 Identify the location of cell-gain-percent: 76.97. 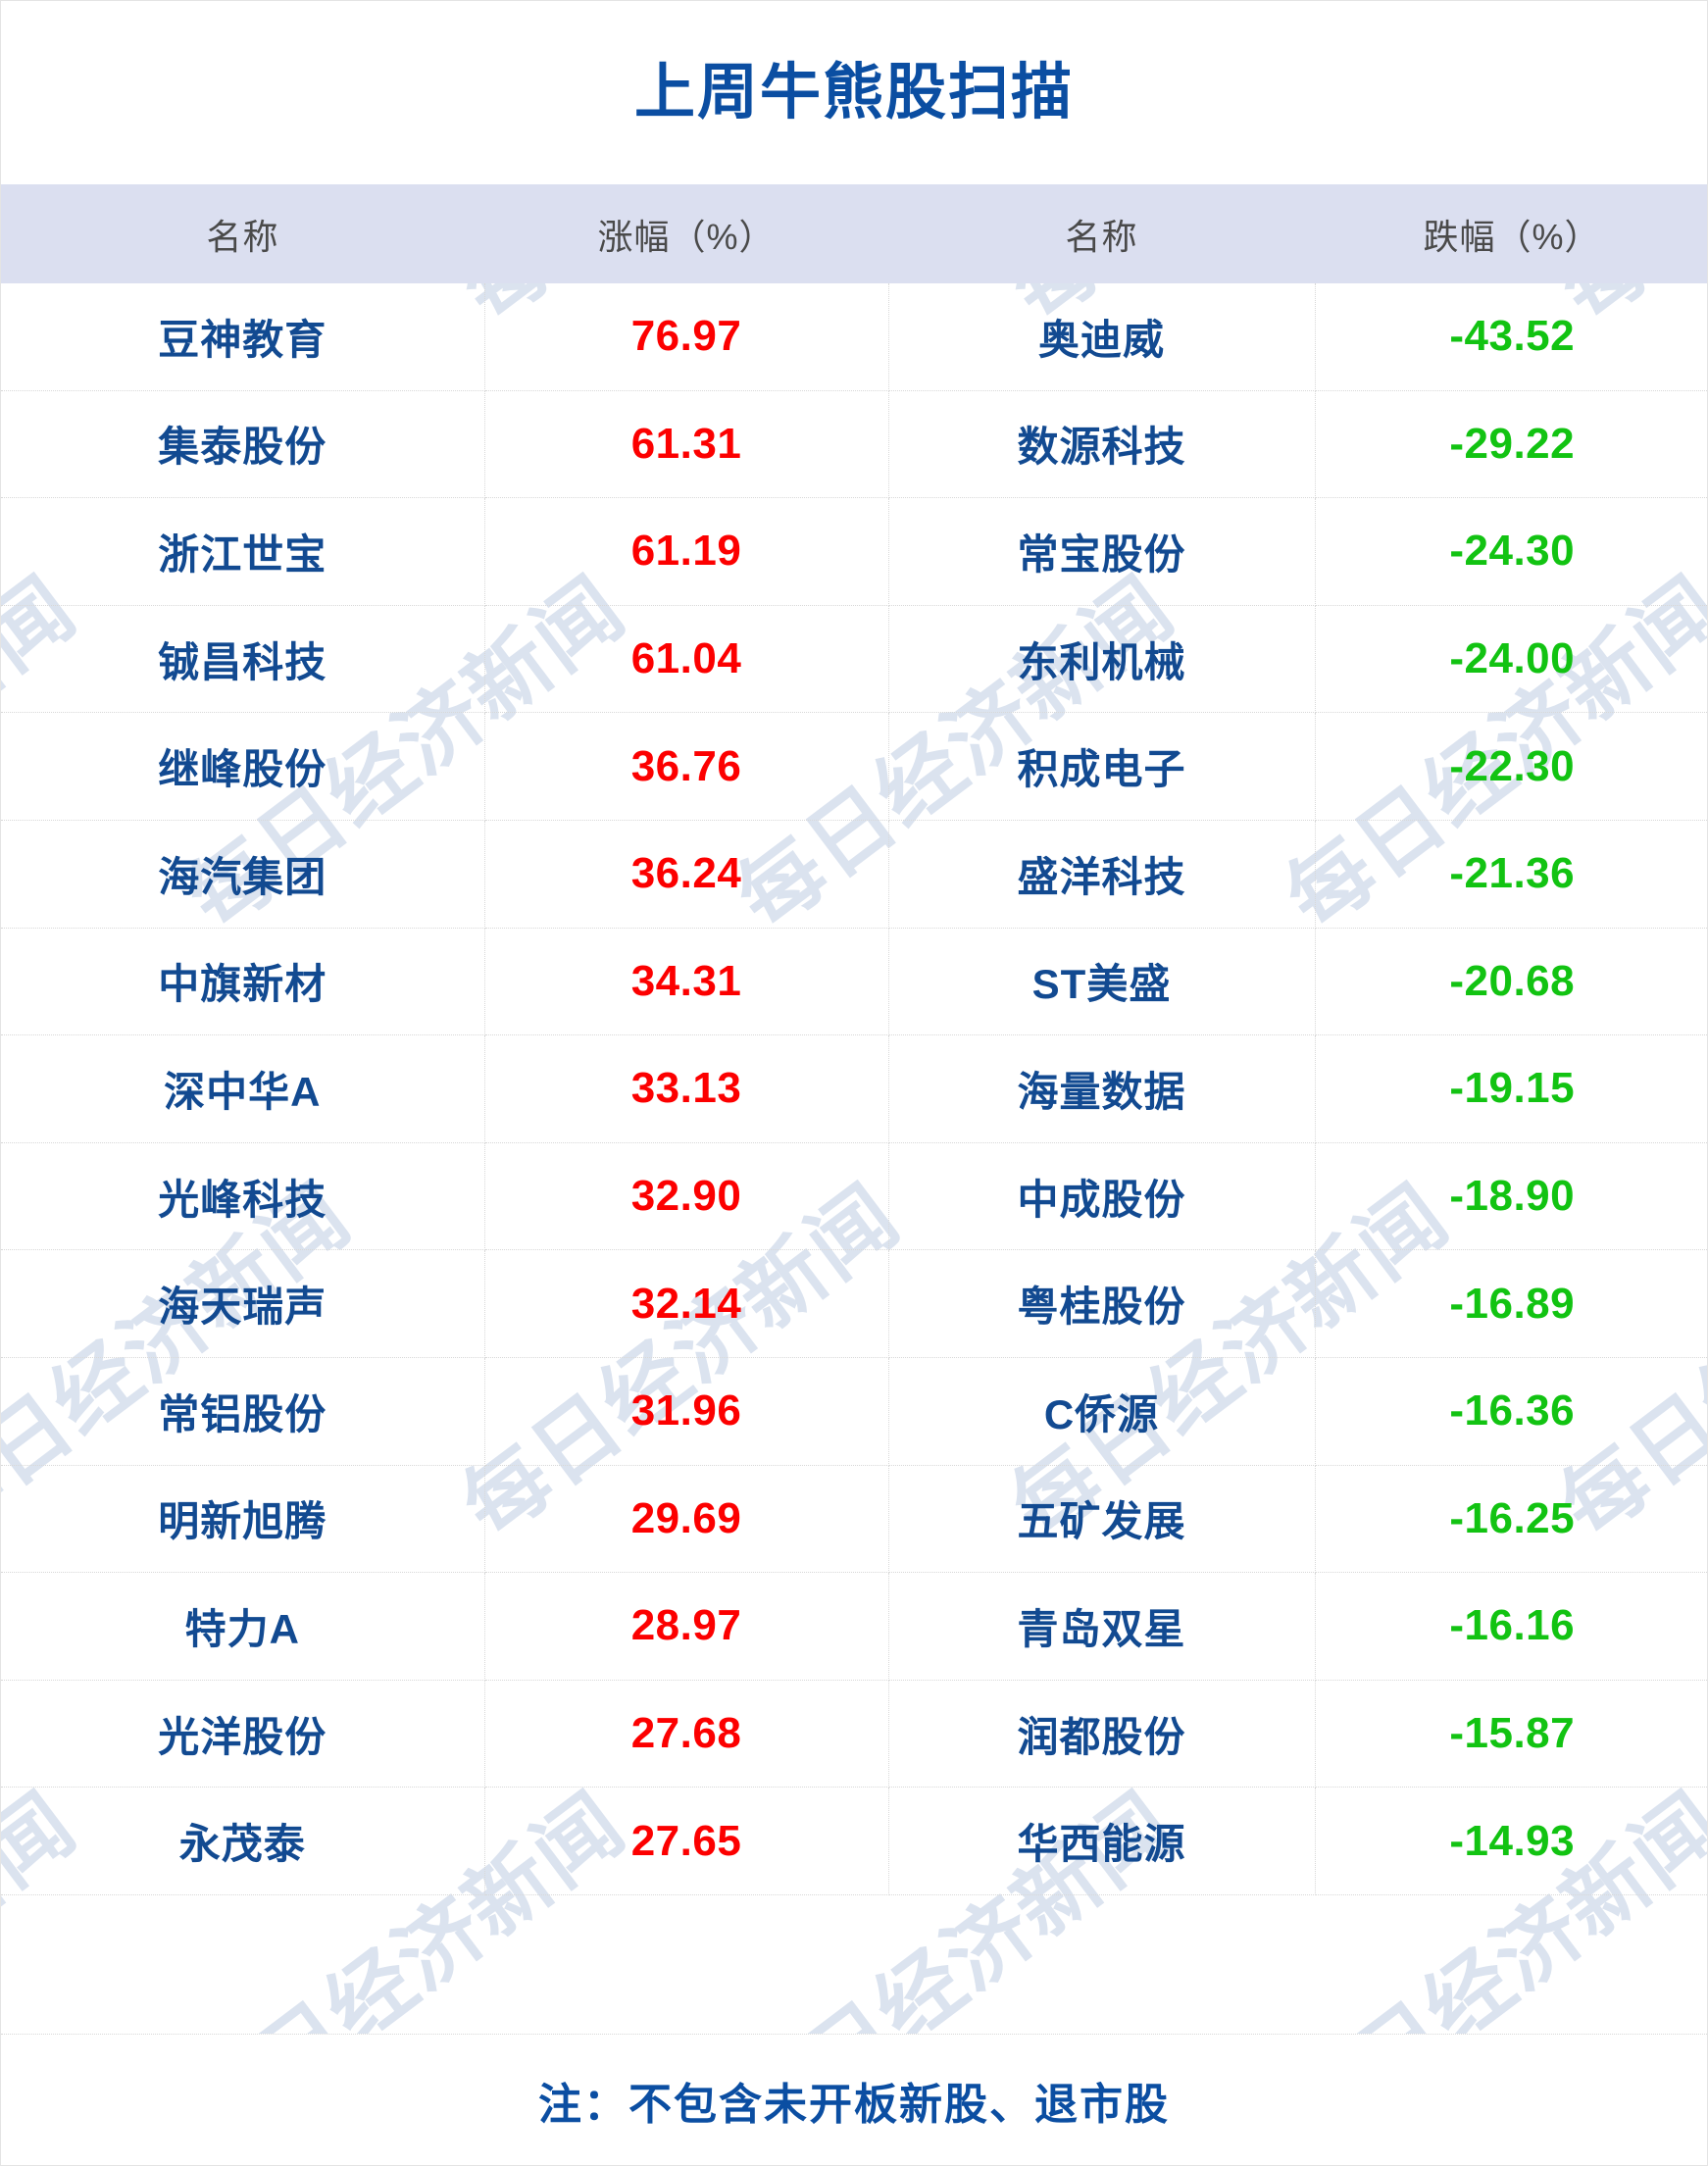
(686, 337).